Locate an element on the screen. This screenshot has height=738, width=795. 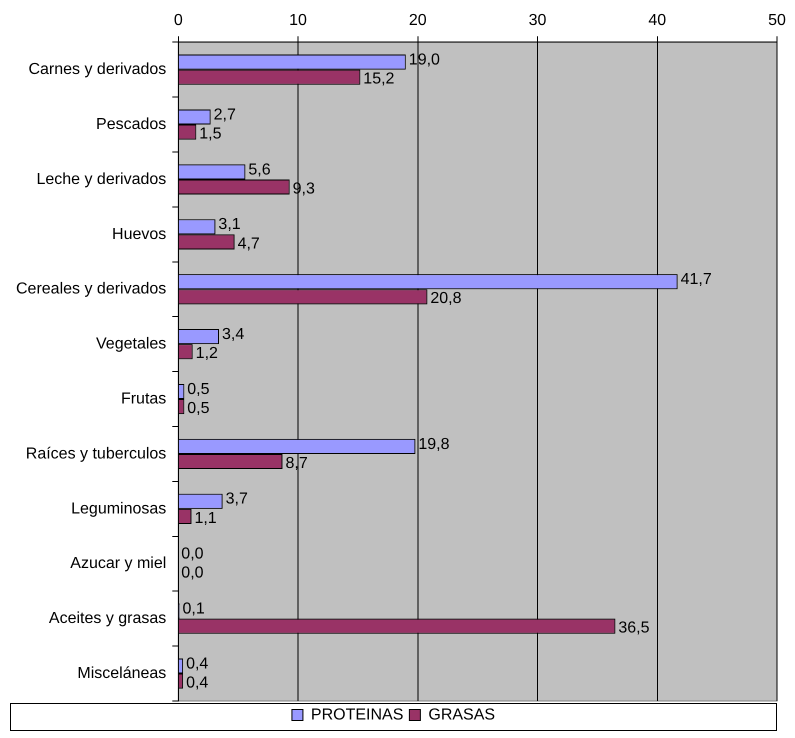
data-label: 1,1 is located at coordinates (205, 518).